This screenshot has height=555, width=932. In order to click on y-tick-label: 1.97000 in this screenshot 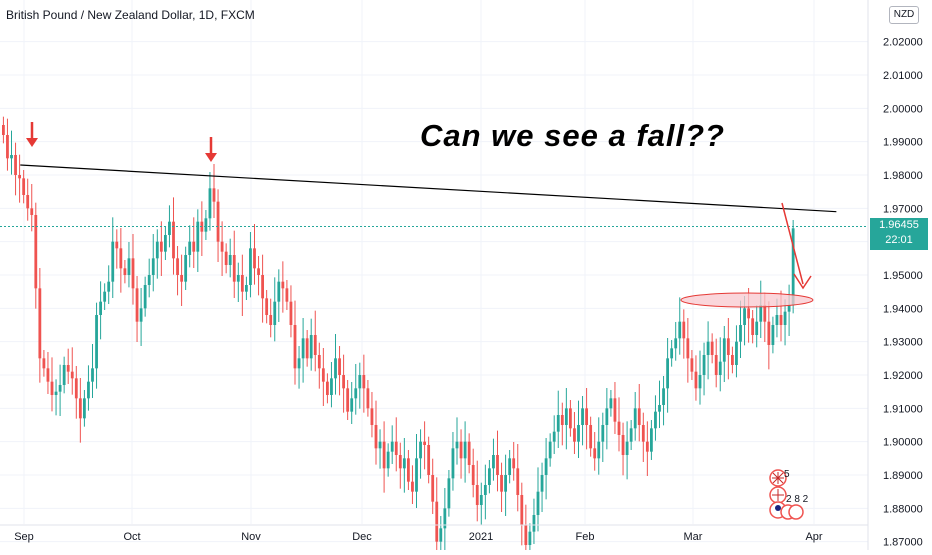, I will do `click(903, 209)`.